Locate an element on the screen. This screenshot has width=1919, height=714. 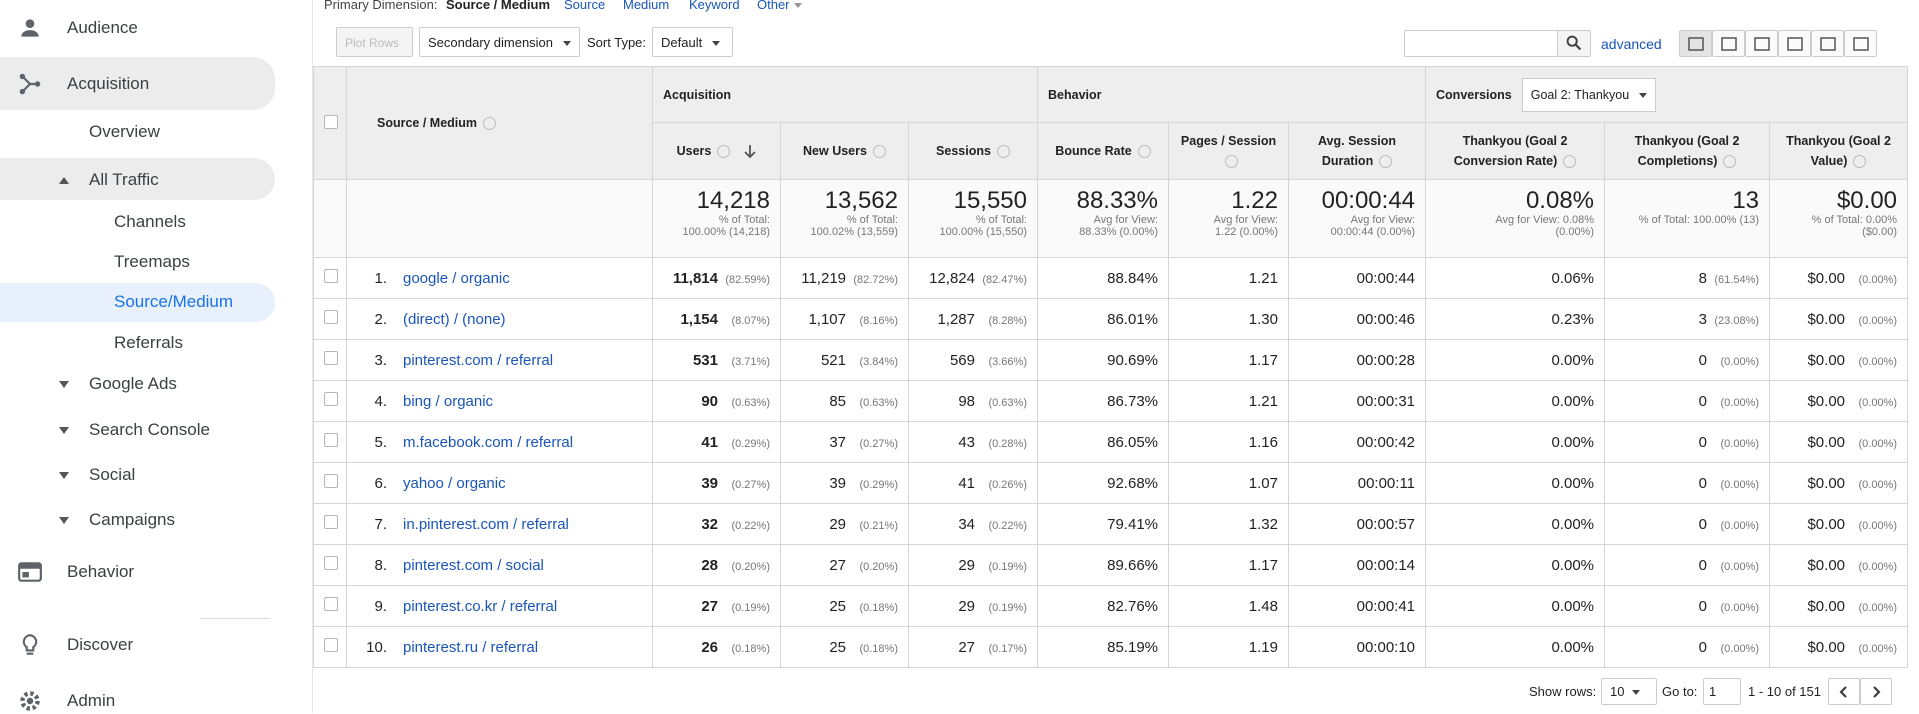
source-link: m.facebook.com / referral is located at coordinates (488, 442).